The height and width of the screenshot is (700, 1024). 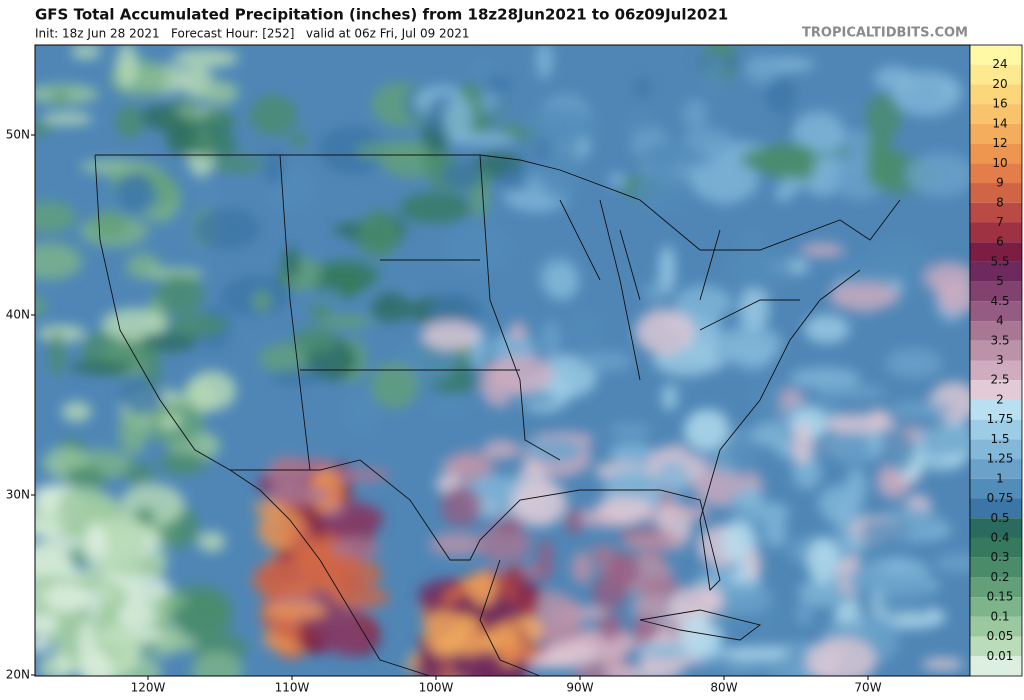 What do you see at coordinates (999, 64) in the screenshot?
I see `colorbar-label: 24` at bounding box center [999, 64].